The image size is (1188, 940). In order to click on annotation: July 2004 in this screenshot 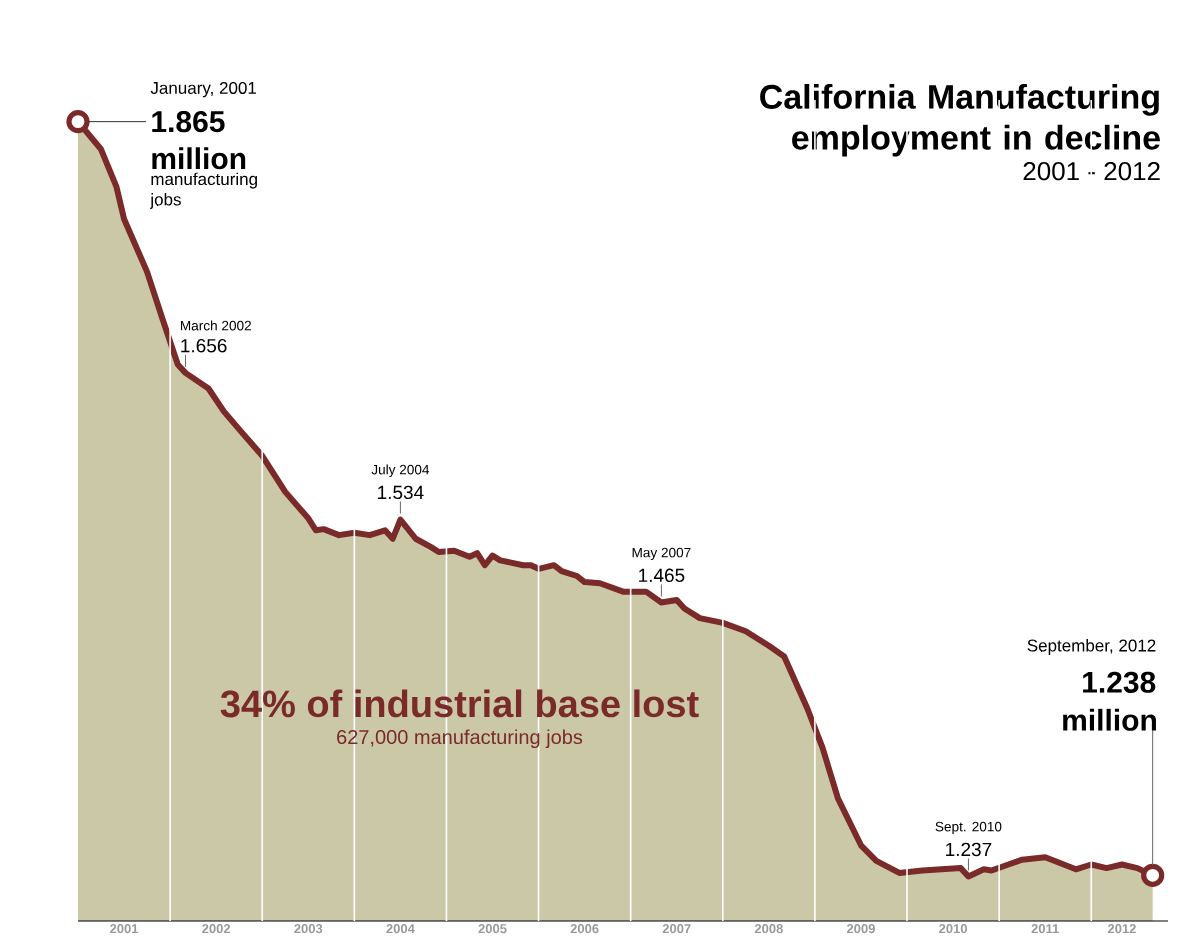, I will do `click(400, 471)`.